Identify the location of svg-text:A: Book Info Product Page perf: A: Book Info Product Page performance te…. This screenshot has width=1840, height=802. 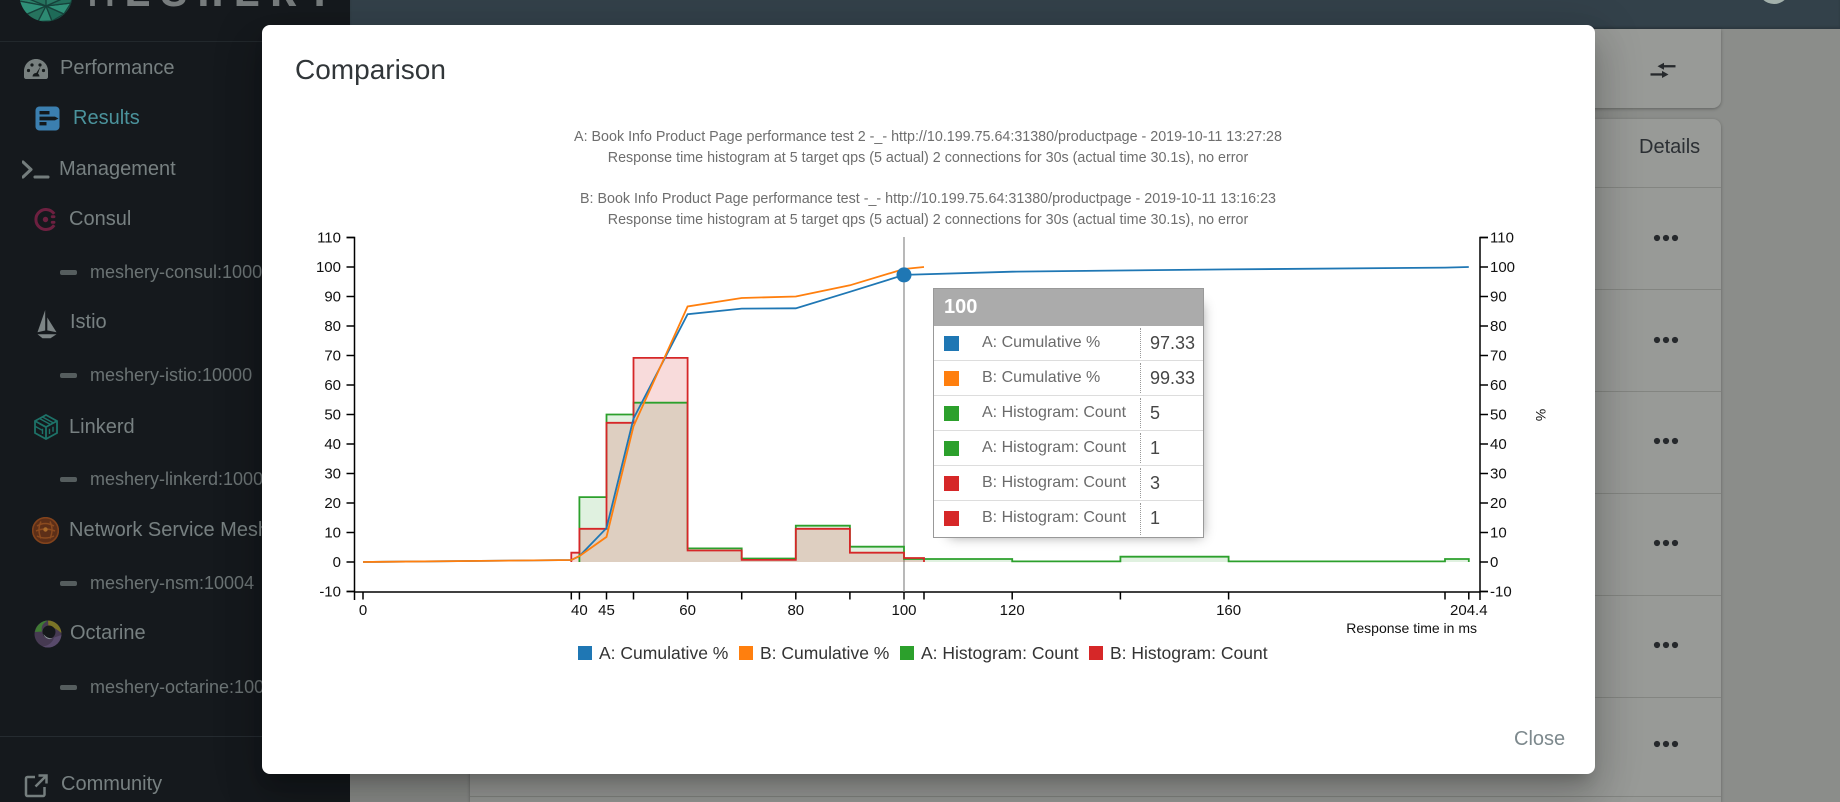
(928, 137).